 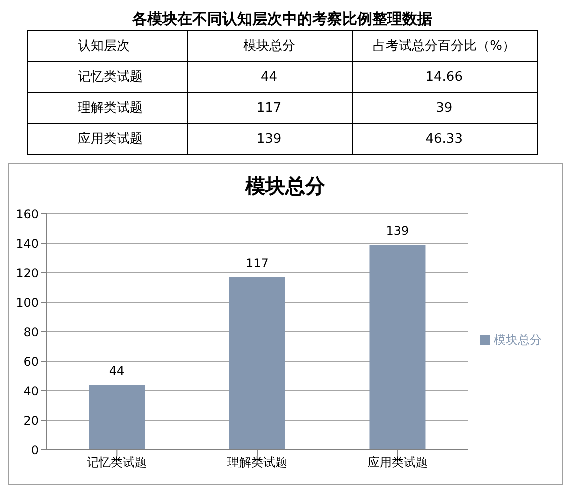 I want to click on y-tick-label: 0, so click(x=35, y=450).